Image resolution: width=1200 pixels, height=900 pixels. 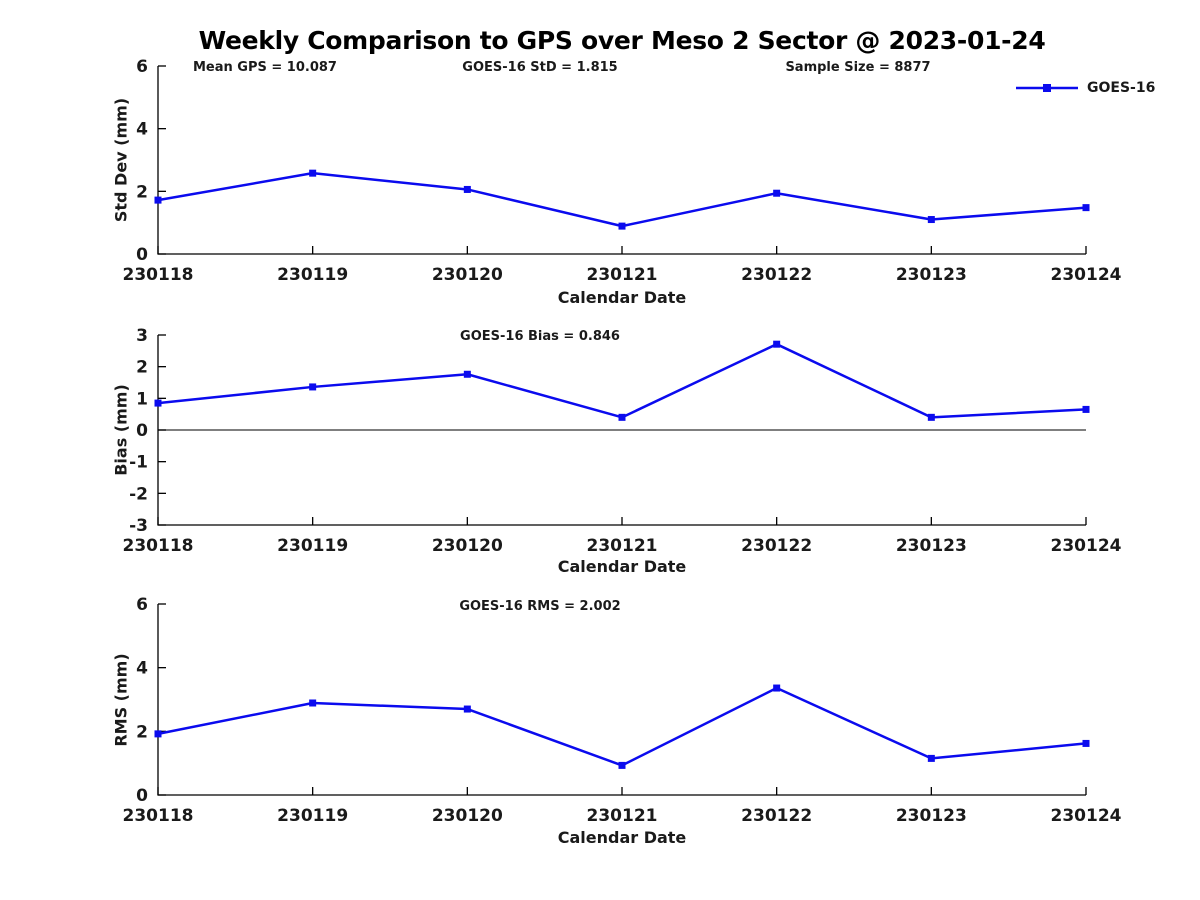 I want to click on annotation-mean-gps: Mean GPS = 10.087, so click(x=265, y=67).